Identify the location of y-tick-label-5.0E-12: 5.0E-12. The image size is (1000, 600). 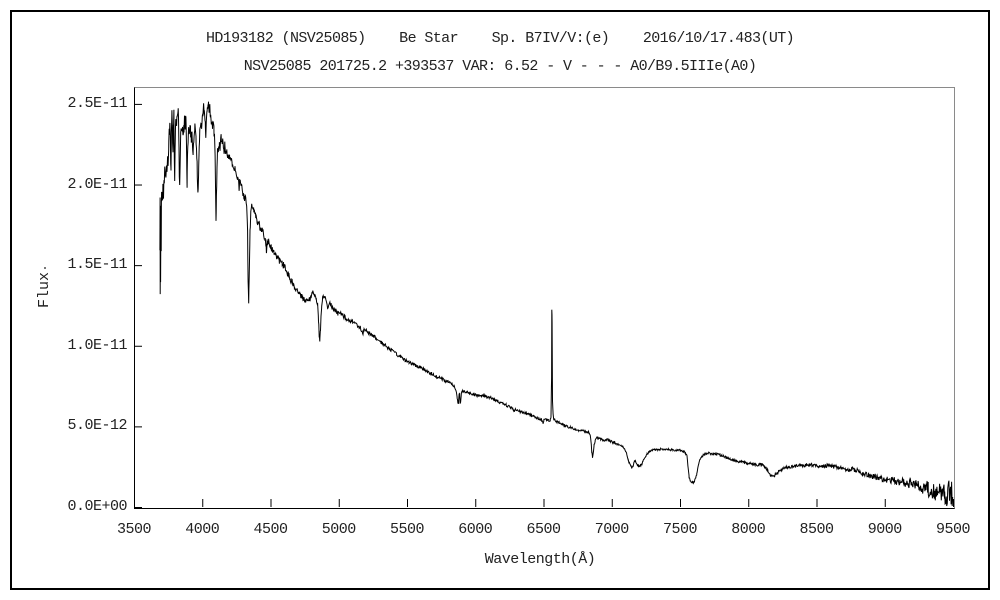
(97, 426).